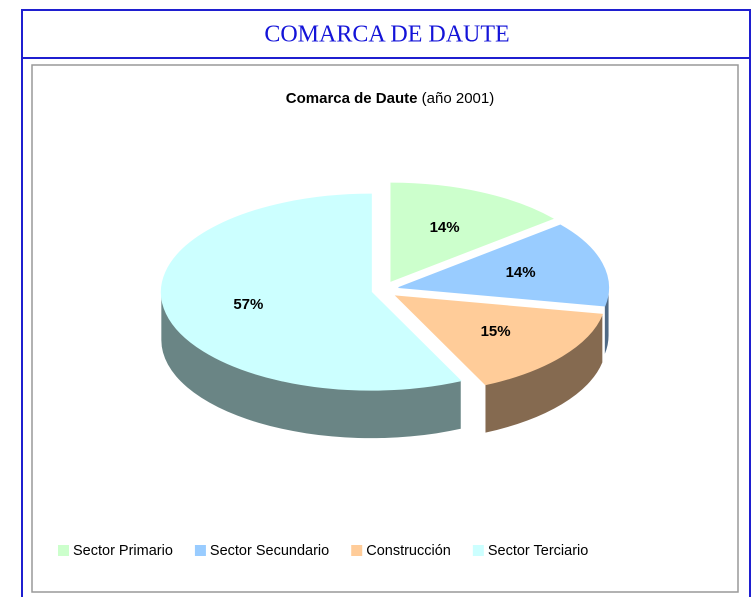 Image resolution: width=753 pixels, height=597 pixels. I want to click on legend-label: Sector Secundario, so click(269, 551).